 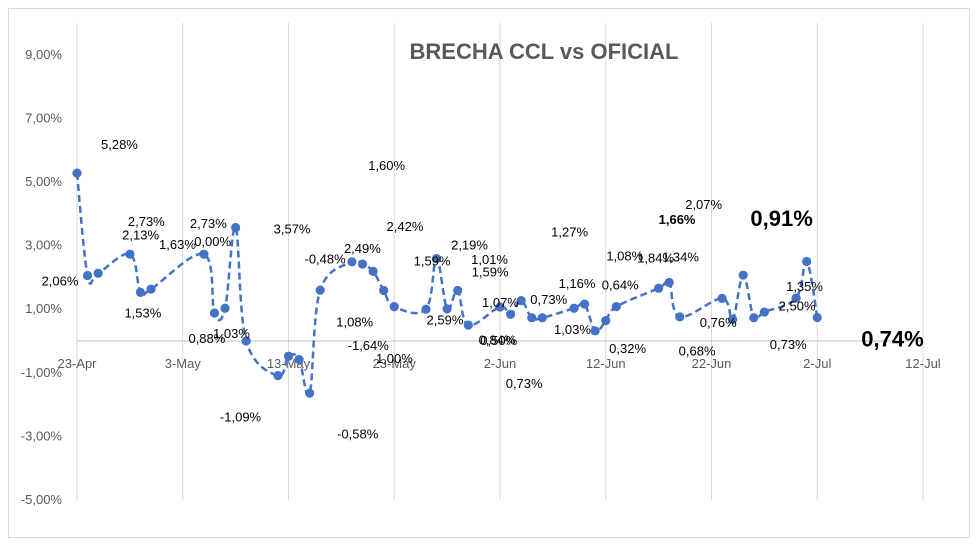 I want to click on data-label: 0,84%, so click(x=497, y=339).